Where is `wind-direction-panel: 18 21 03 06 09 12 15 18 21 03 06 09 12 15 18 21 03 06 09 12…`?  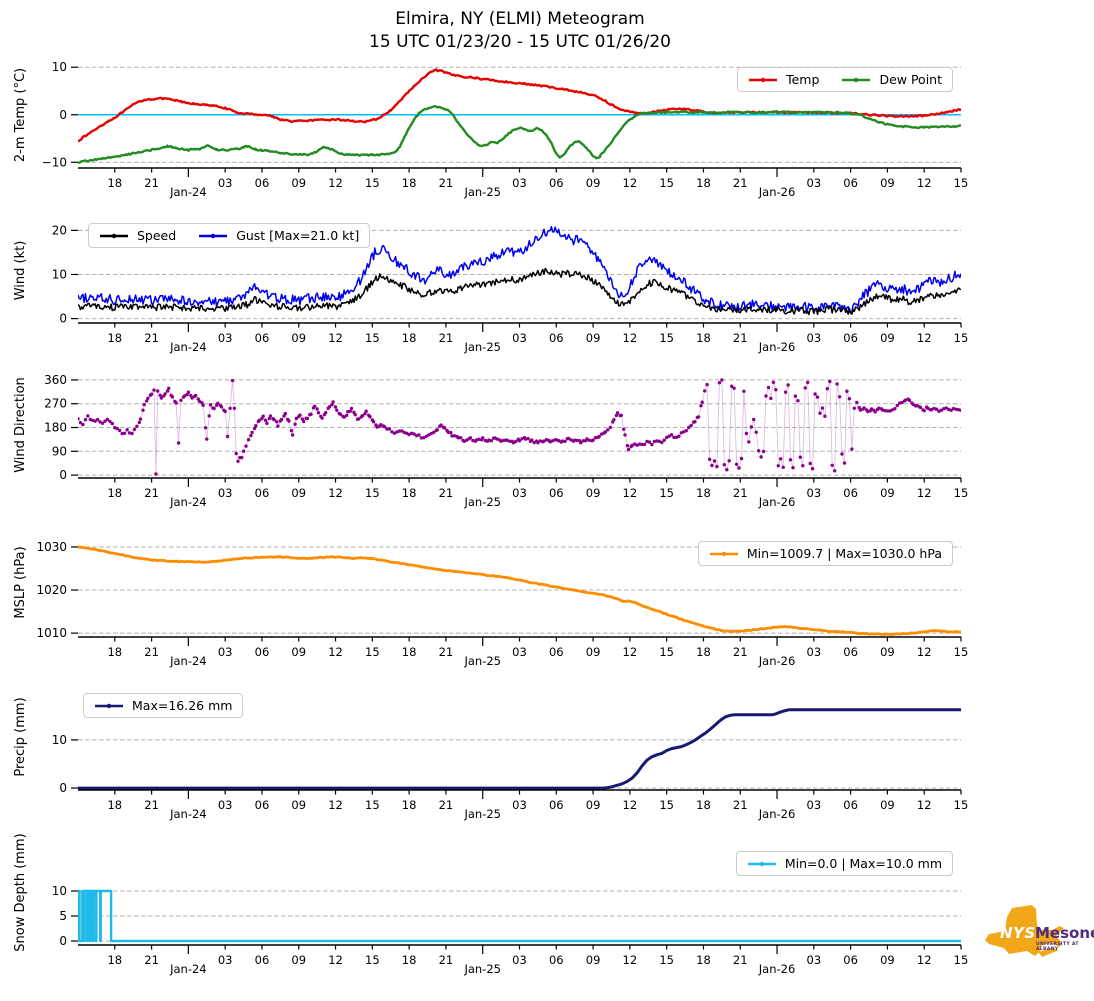 wind-direction-panel: 18 21 03 06 09 12 15 18 21 03 06 09 12 15 18 21 03 06 09 12… is located at coordinates (490, 441).